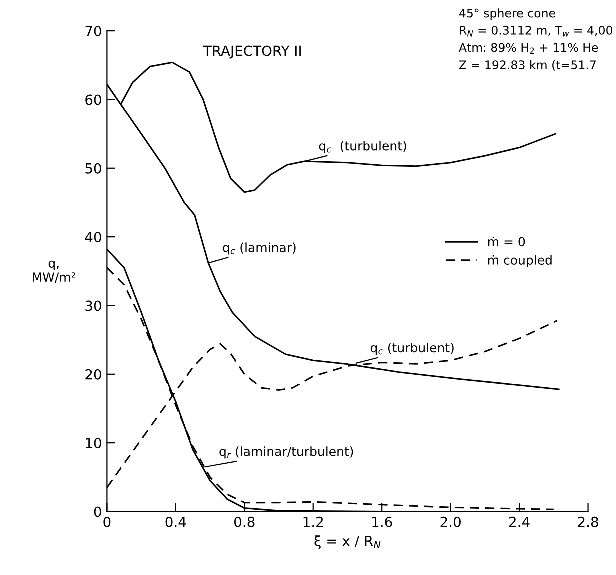 This screenshot has width=616, height=575. Describe the element at coordinates (98, 512) in the screenshot. I see `y-tick-label: 0` at that location.